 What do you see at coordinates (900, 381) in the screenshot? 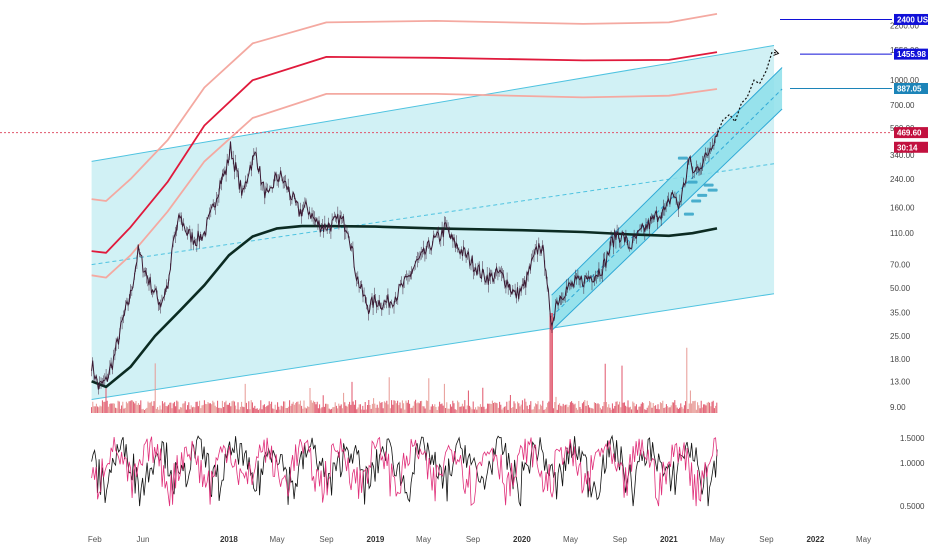
I see `price-tick-label: 13.00` at bounding box center [900, 381].